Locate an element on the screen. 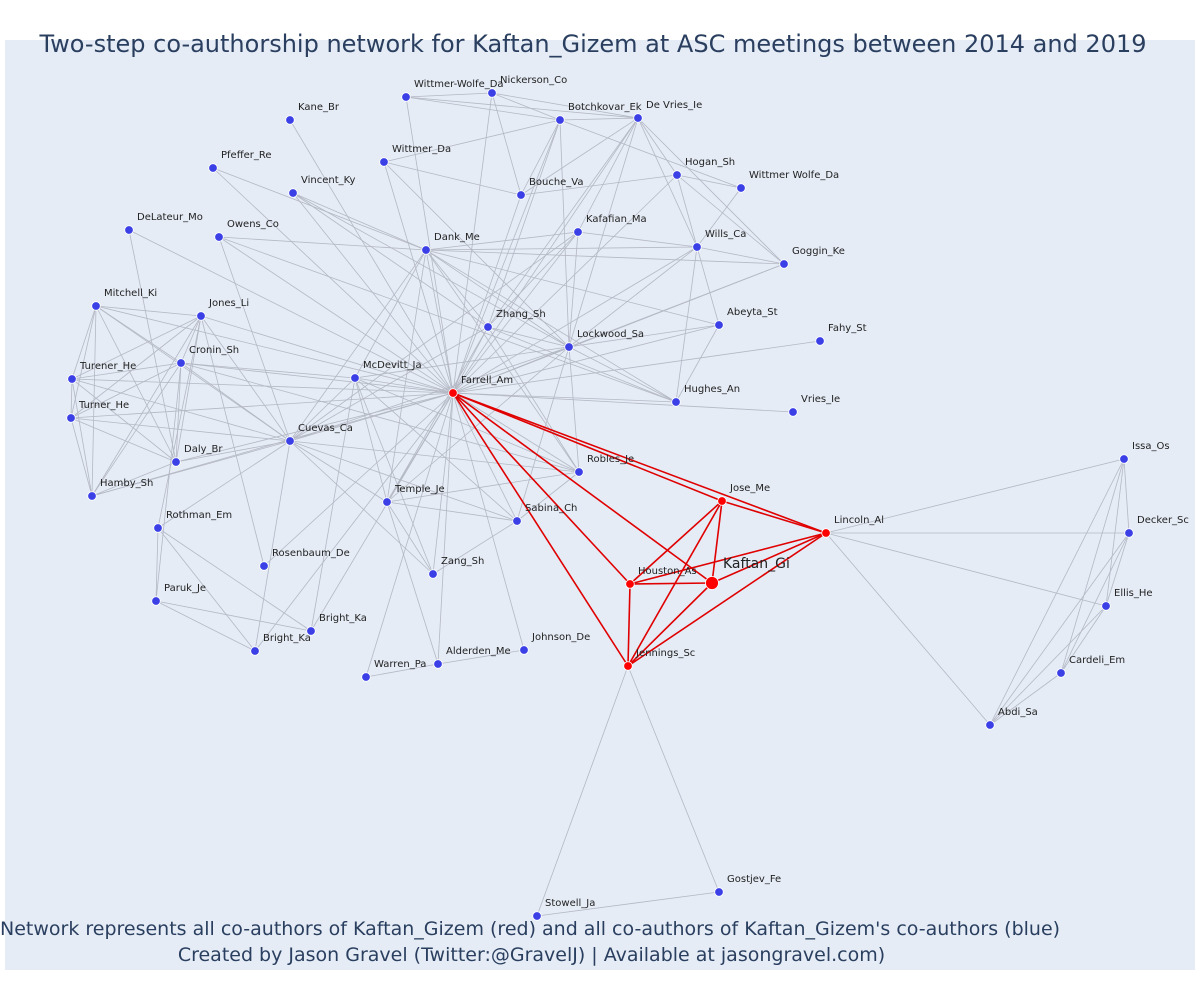  node-label: Sabina_Ch is located at coordinates (551, 508).